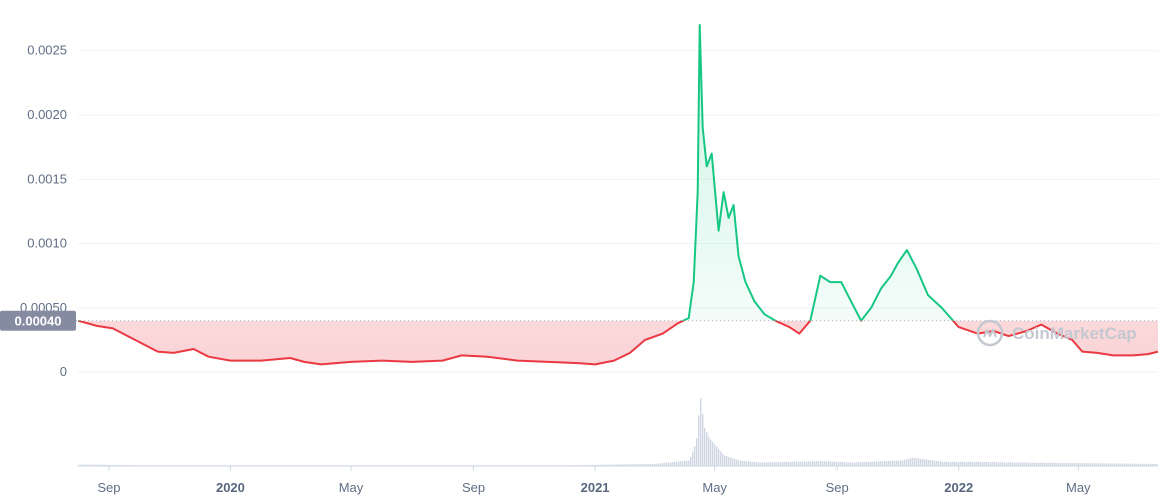  I want to click on x-axis-ticks: Sep 2020 May Sep 2021 May Sep 2022 May, so click(594, 480).